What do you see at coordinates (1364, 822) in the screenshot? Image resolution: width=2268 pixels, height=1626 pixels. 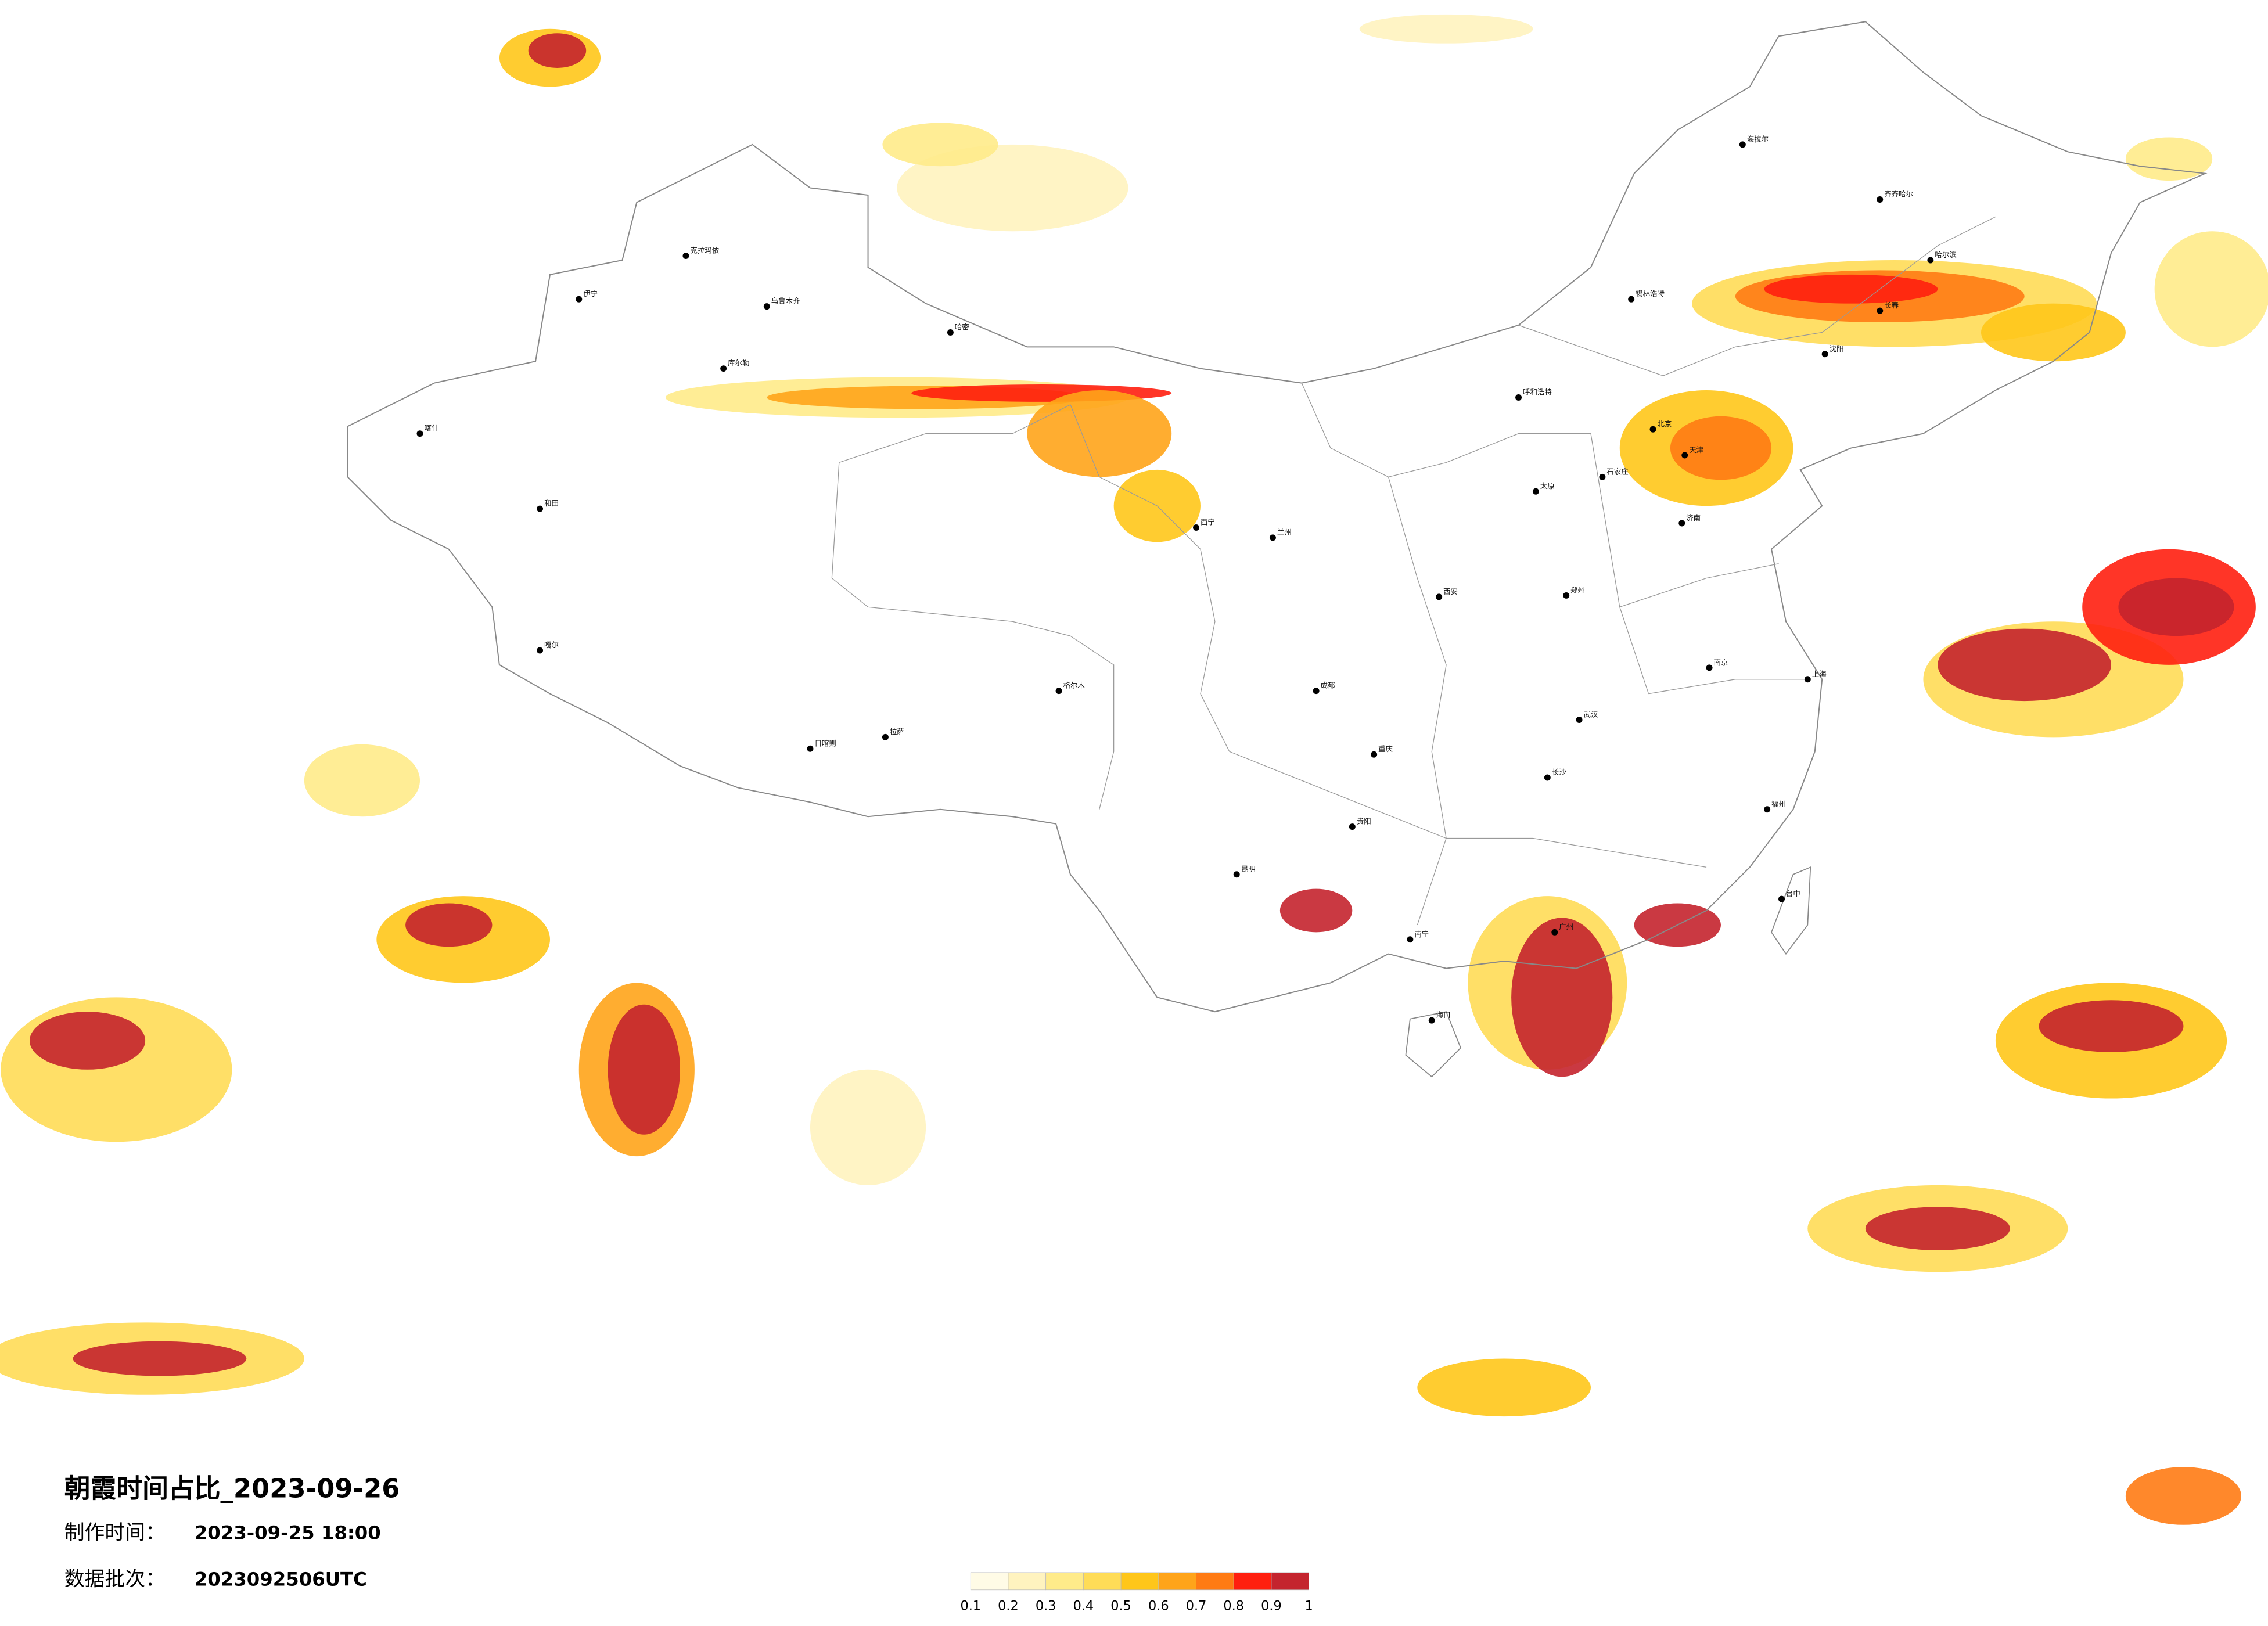 I see `city-label: 贵阳` at bounding box center [1364, 822].